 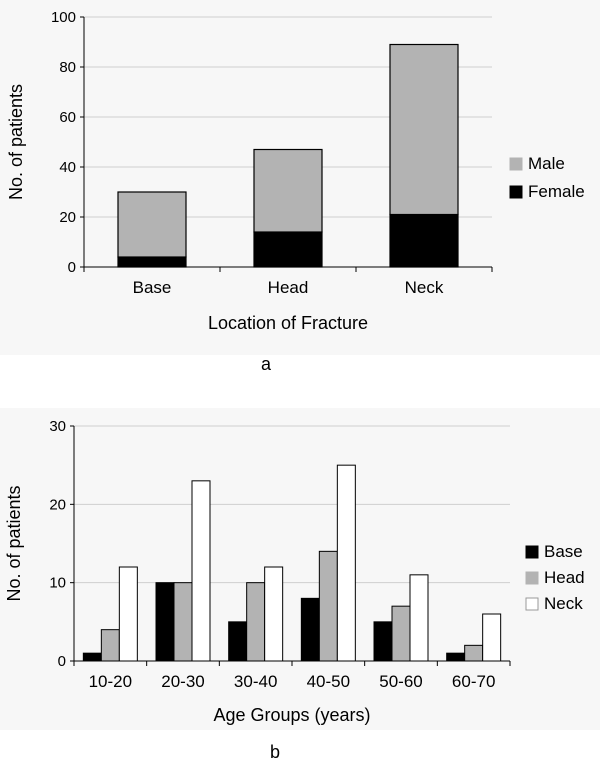 What do you see at coordinates (563, 551) in the screenshot?
I see `legend-label-base: Base` at bounding box center [563, 551].